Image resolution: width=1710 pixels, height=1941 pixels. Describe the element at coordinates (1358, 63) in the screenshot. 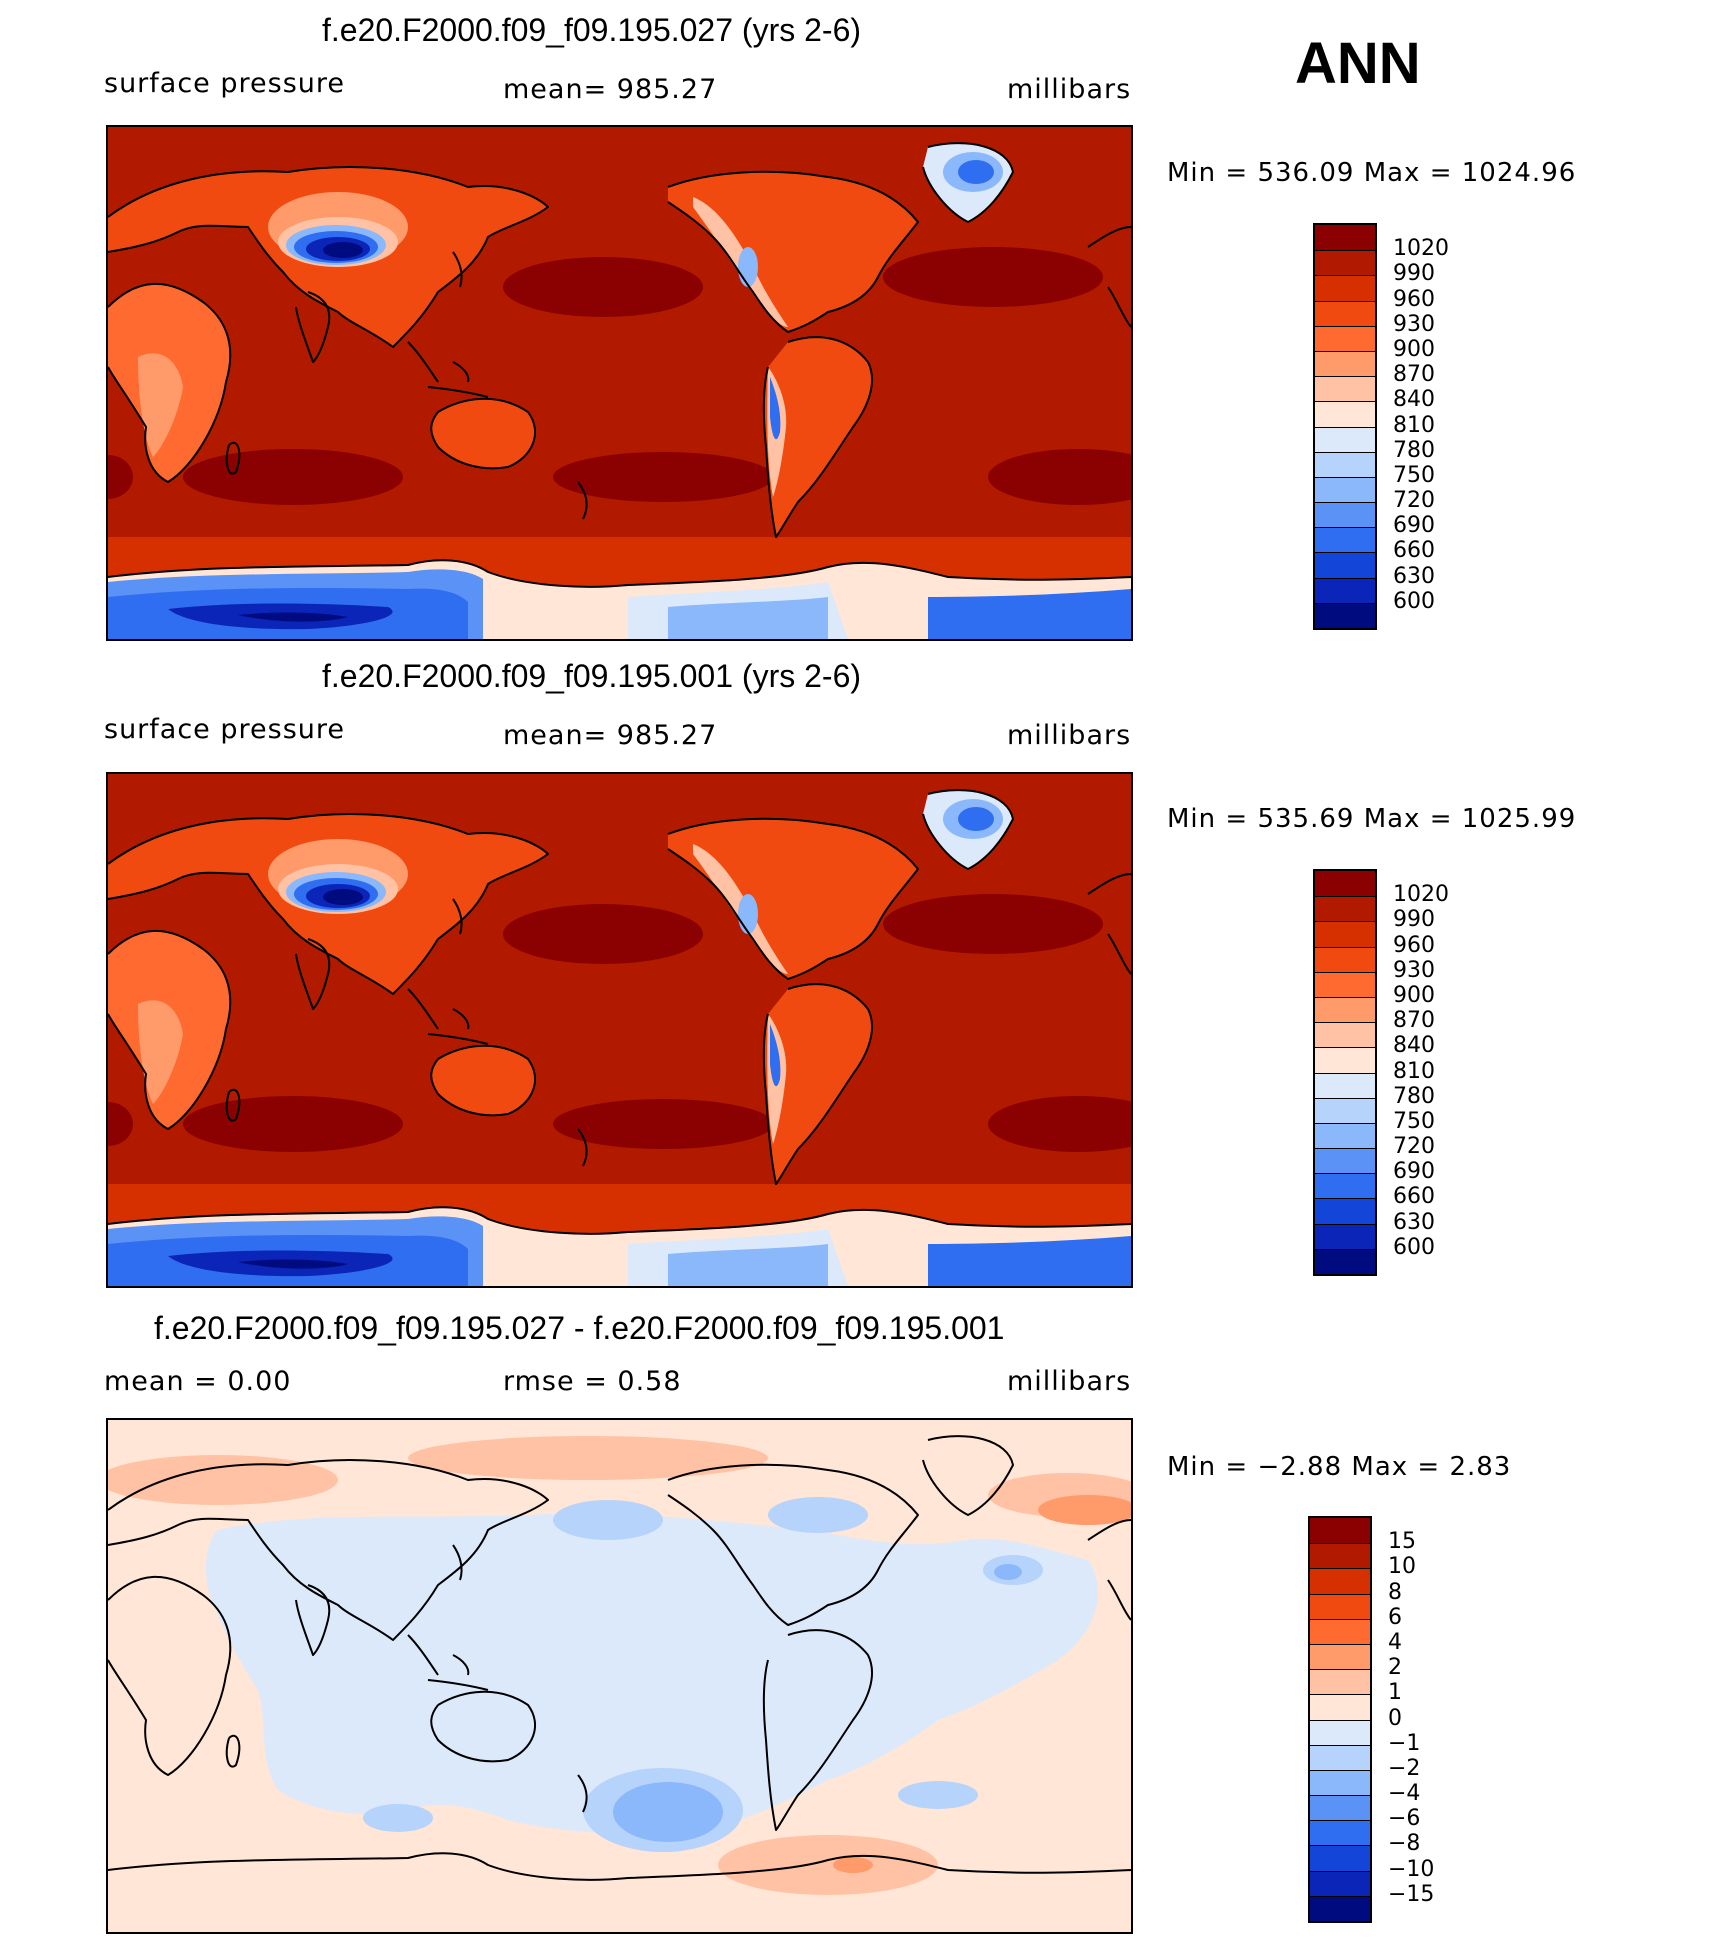

I see `season-label: ANN` at that location.